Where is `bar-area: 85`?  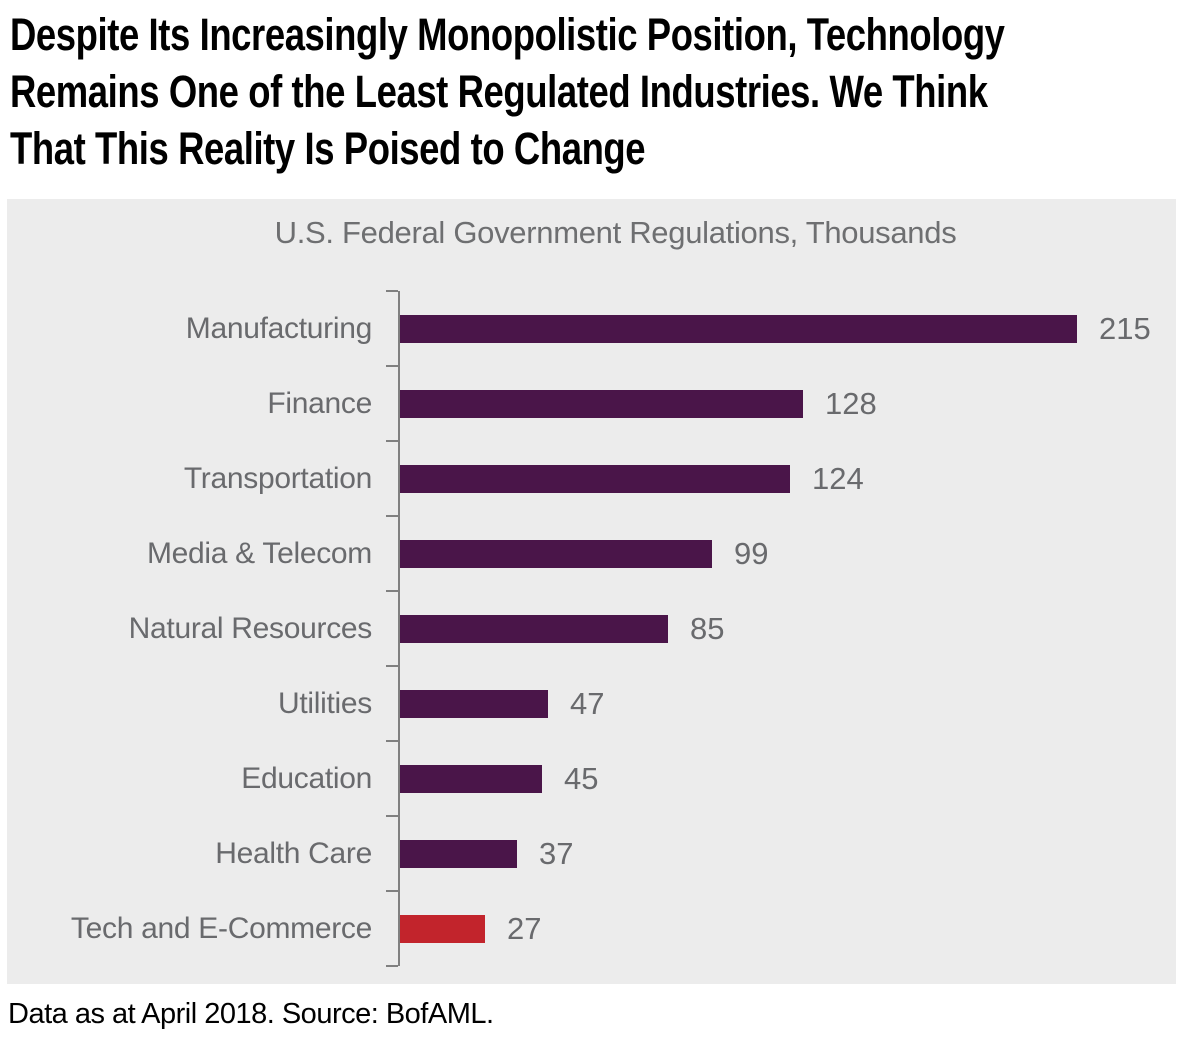
bar-area: 85 is located at coordinates (788, 628).